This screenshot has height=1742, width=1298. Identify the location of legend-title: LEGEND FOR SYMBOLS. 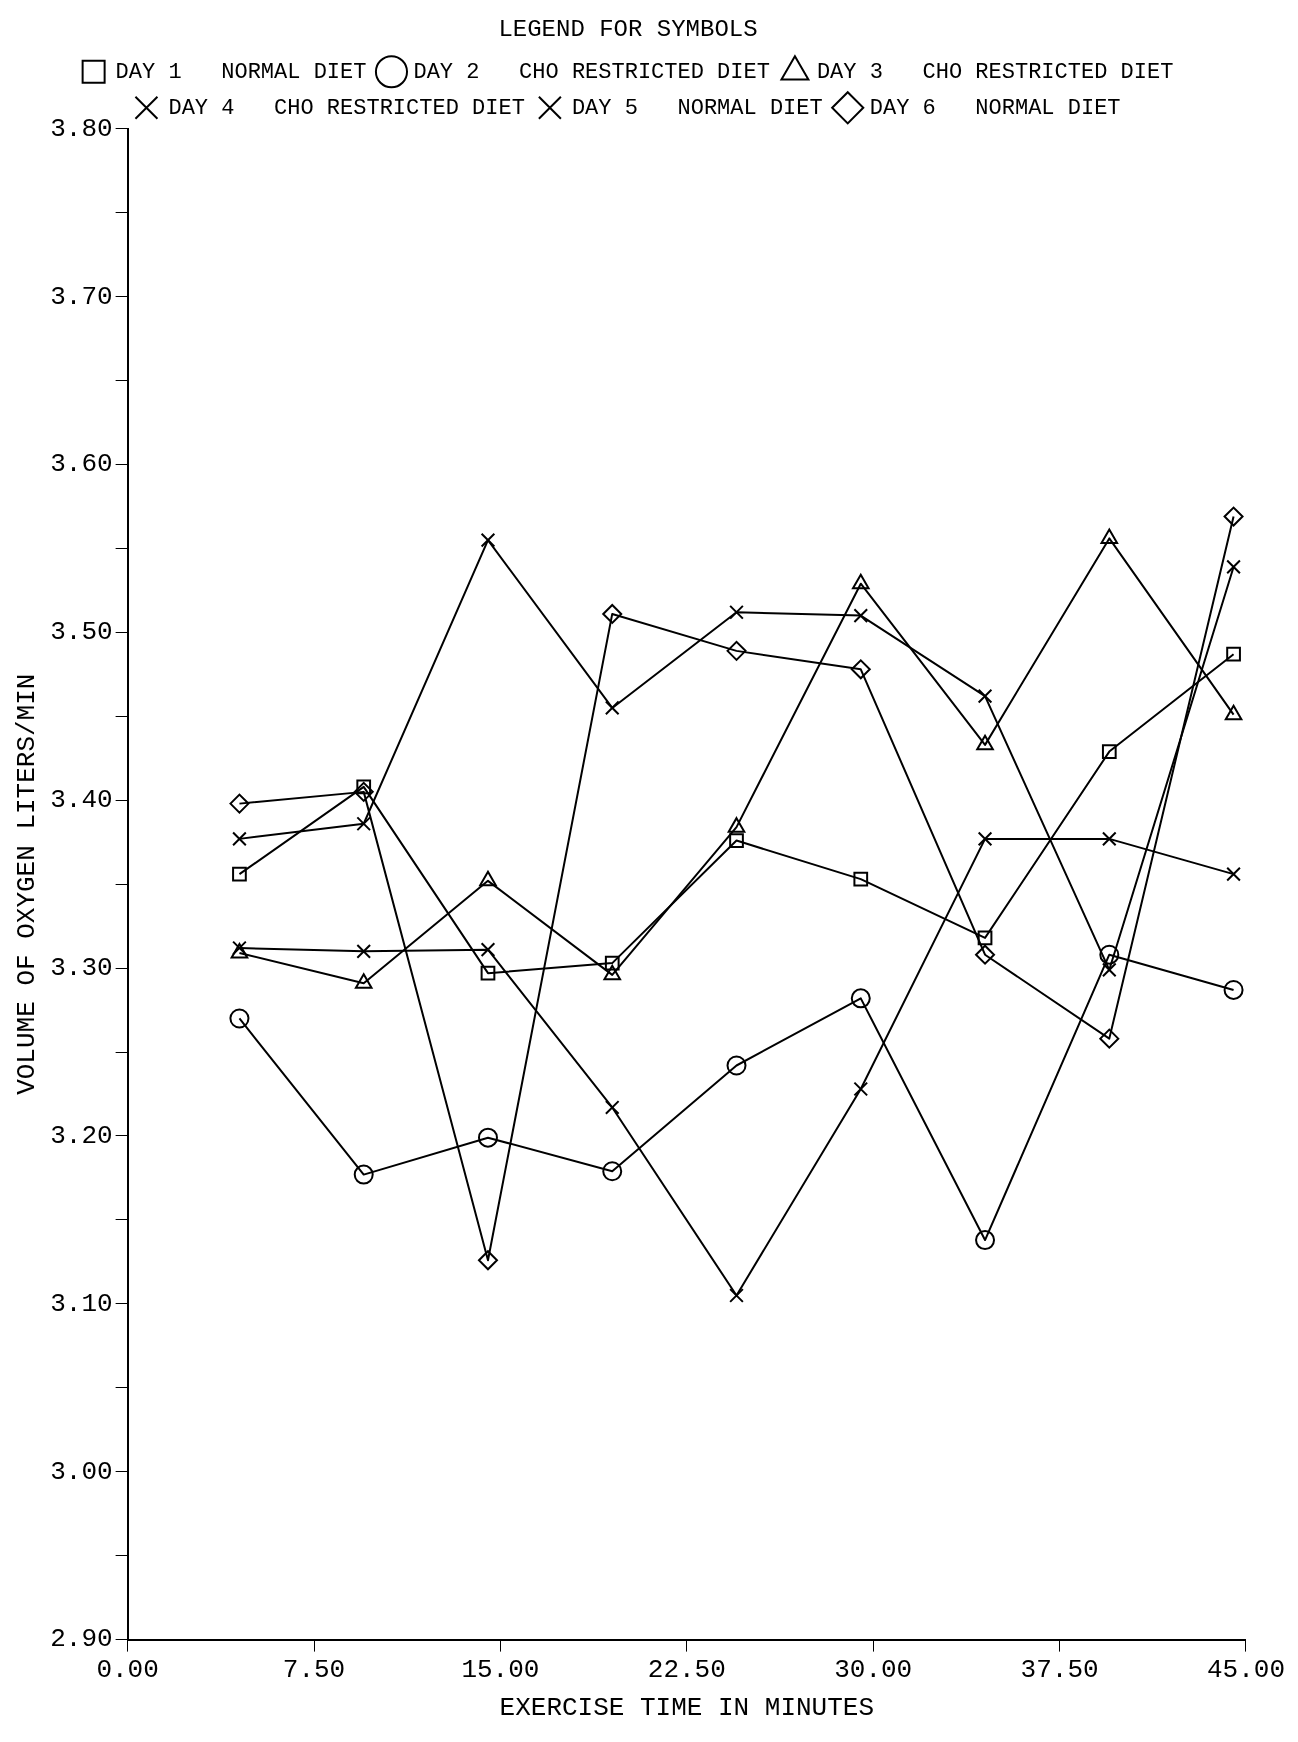
(628, 30).